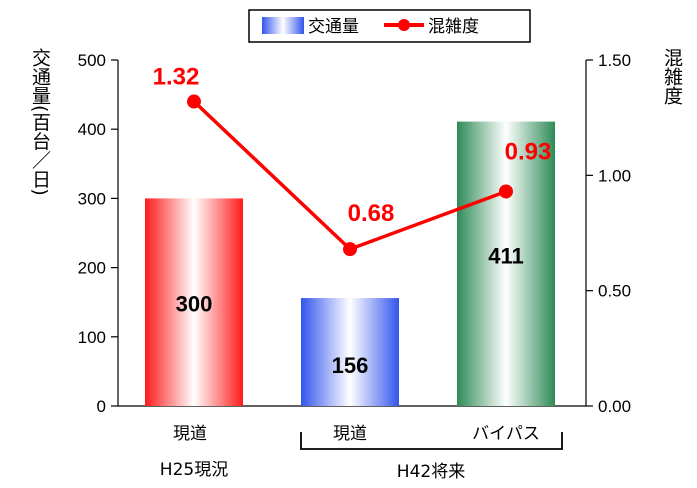 Image resolution: width=697 pixels, height=488 pixels. Describe the element at coordinates (614, 291) in the screenshot. I see `right-tick-label: 0.50` at that location.